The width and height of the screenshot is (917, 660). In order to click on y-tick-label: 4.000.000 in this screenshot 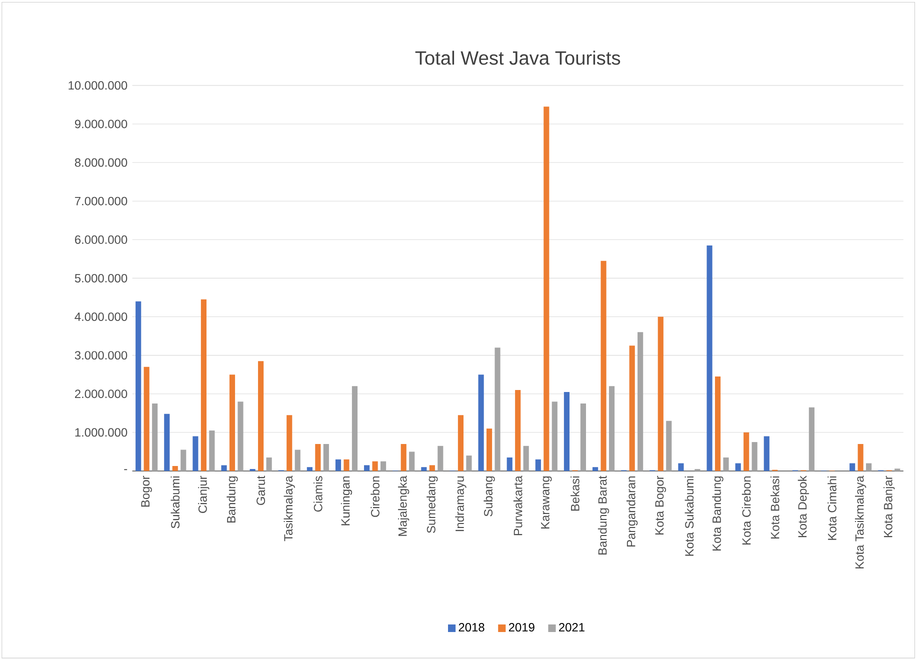, I will do `click(101, 317)`.